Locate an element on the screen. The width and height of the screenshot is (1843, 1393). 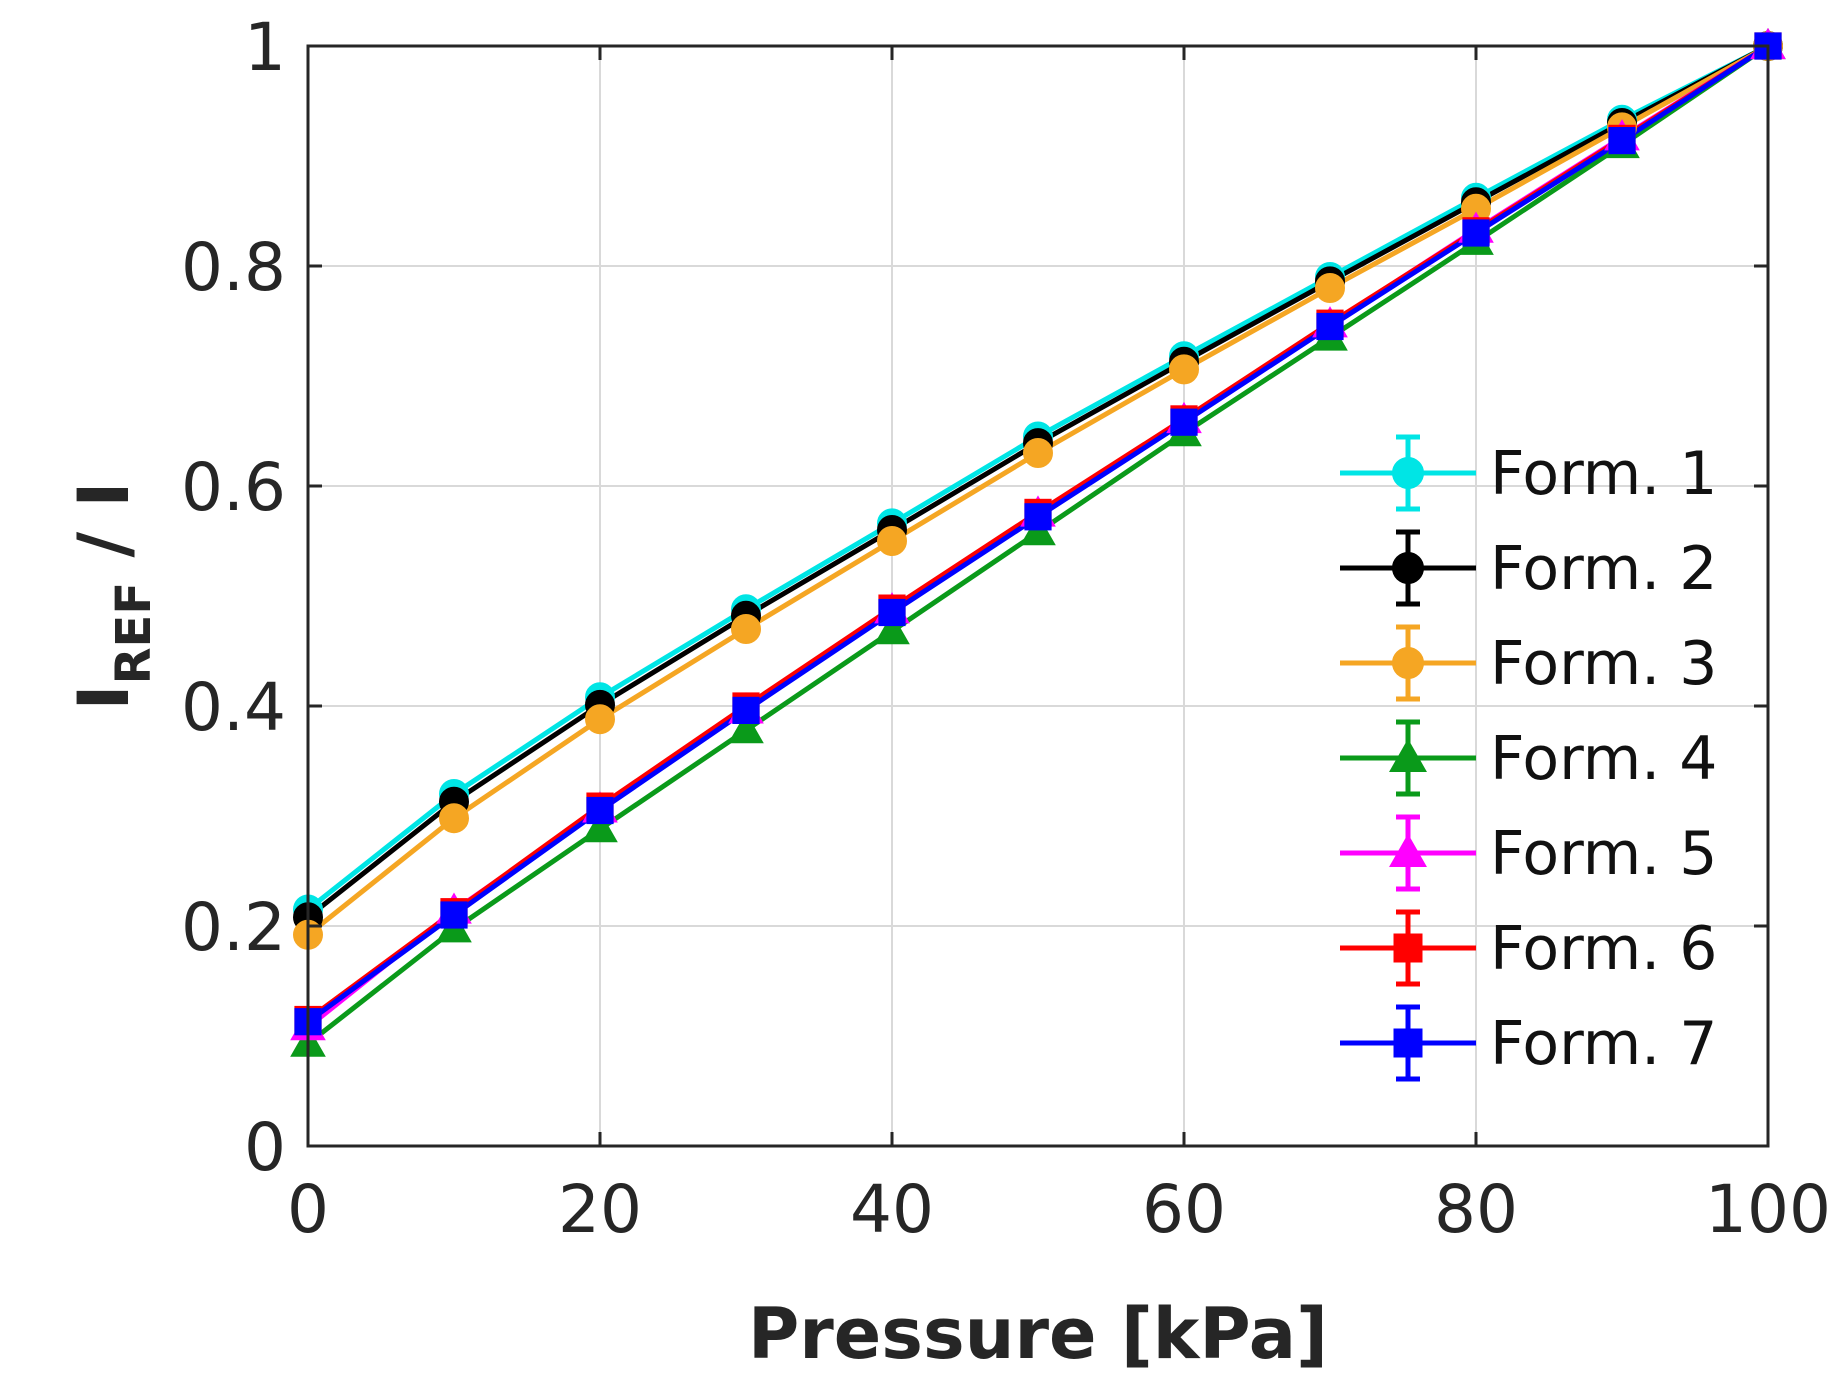
y-axis-label: IREF / I is located at coordinates (112, 596).